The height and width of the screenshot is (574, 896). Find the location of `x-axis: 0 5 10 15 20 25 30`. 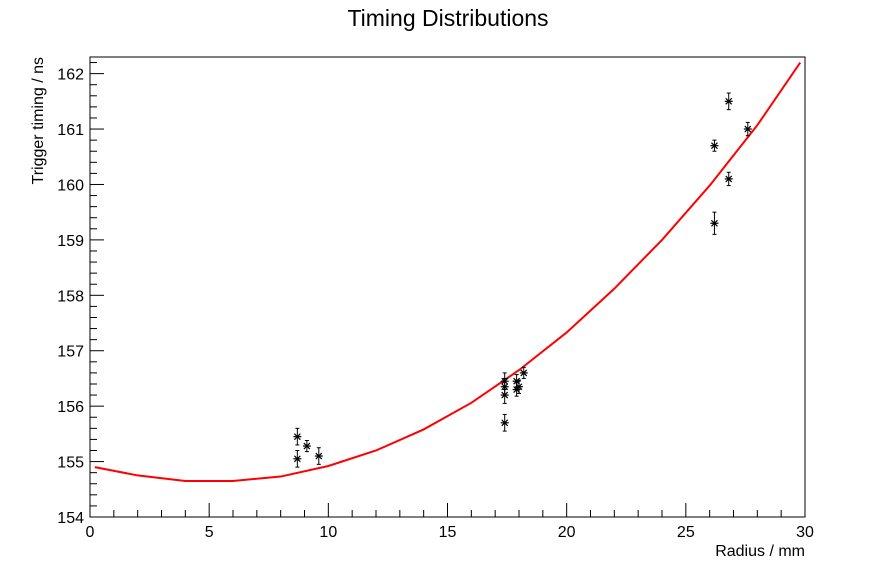

x-axis: 0 5 10 15 20 25 30 is located at coordinates (450, 522).